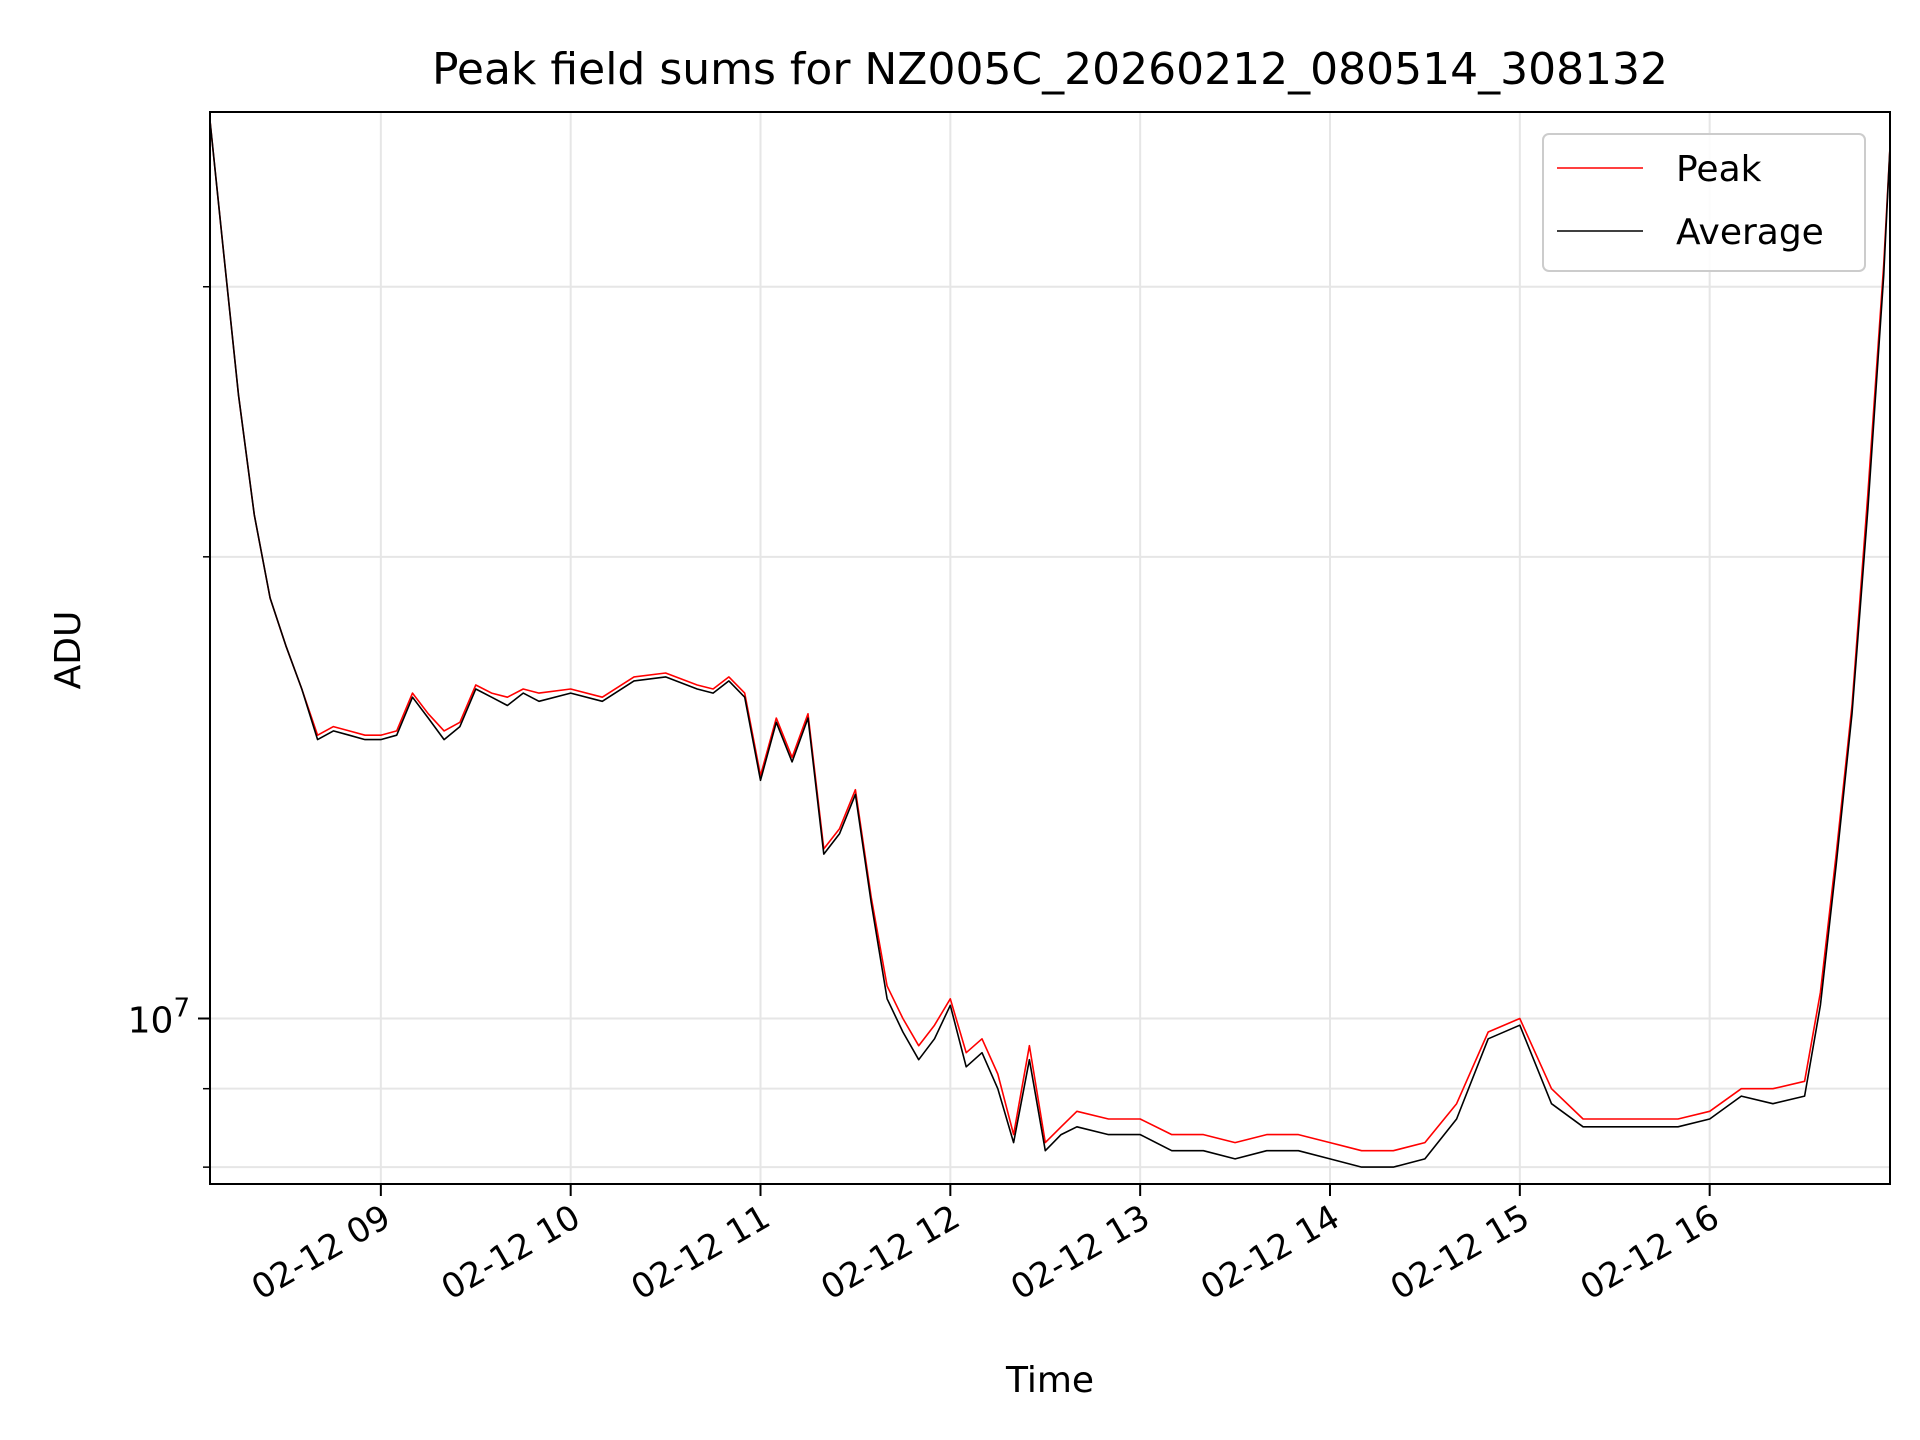 The width and height of the screenshot is (1920, 1440). I want to click on legend-average-label: Average, so click(1750, 232).